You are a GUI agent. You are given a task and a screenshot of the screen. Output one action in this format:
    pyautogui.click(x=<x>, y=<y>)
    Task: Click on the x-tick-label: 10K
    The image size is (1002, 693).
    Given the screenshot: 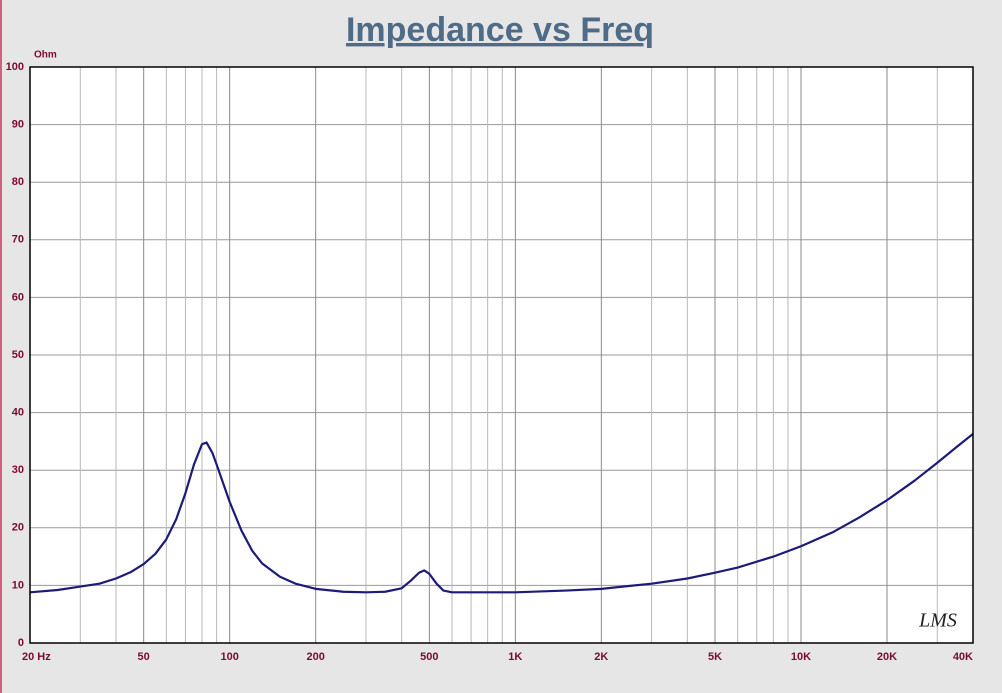 What is the action you would take?
    pyautogui.click(x=801, y=657)
    